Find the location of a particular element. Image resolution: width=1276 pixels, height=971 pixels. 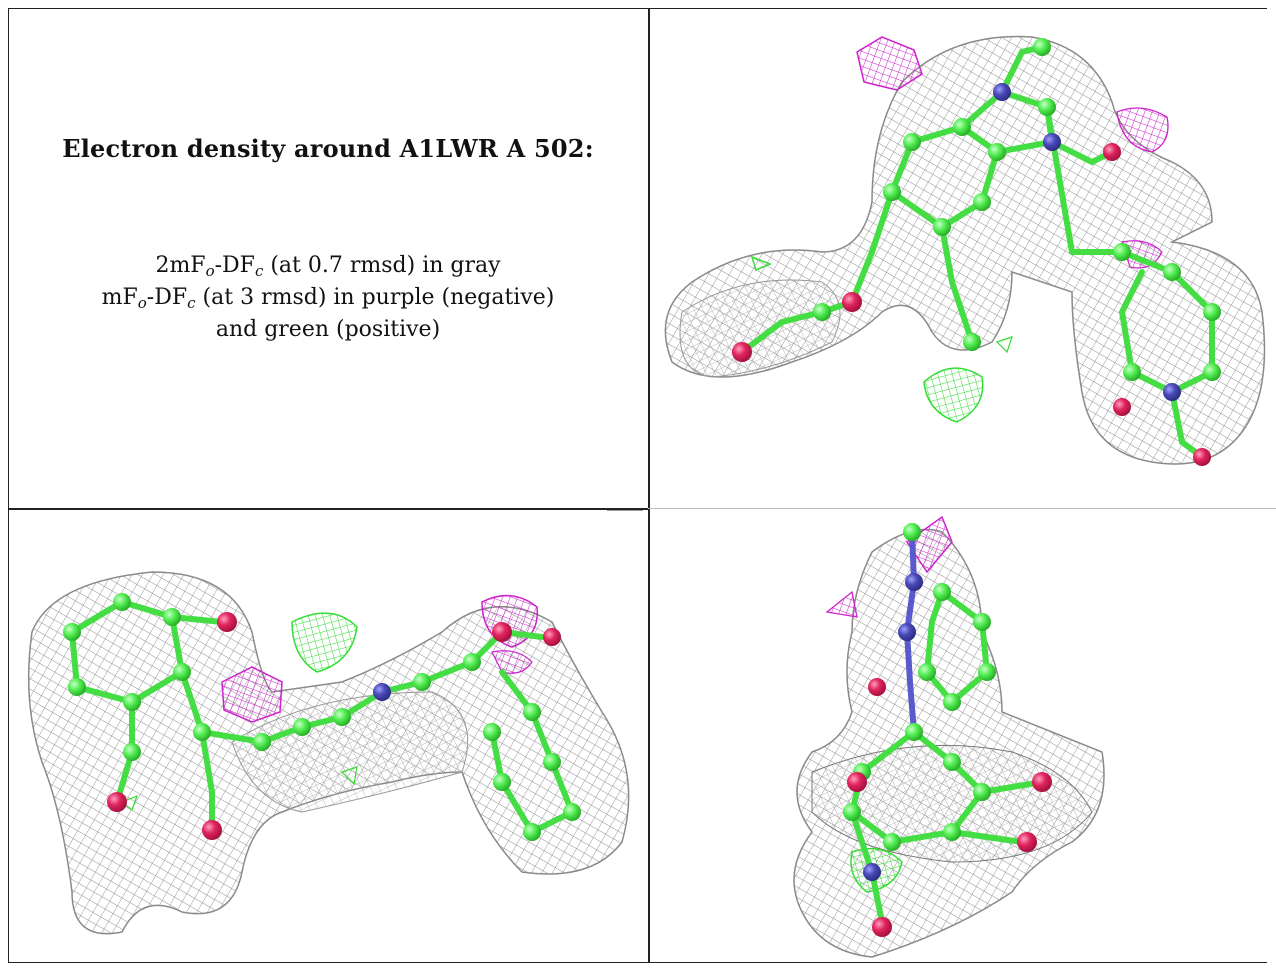

legend-line-green: and green (positive) is located at coordinates (328, 329).